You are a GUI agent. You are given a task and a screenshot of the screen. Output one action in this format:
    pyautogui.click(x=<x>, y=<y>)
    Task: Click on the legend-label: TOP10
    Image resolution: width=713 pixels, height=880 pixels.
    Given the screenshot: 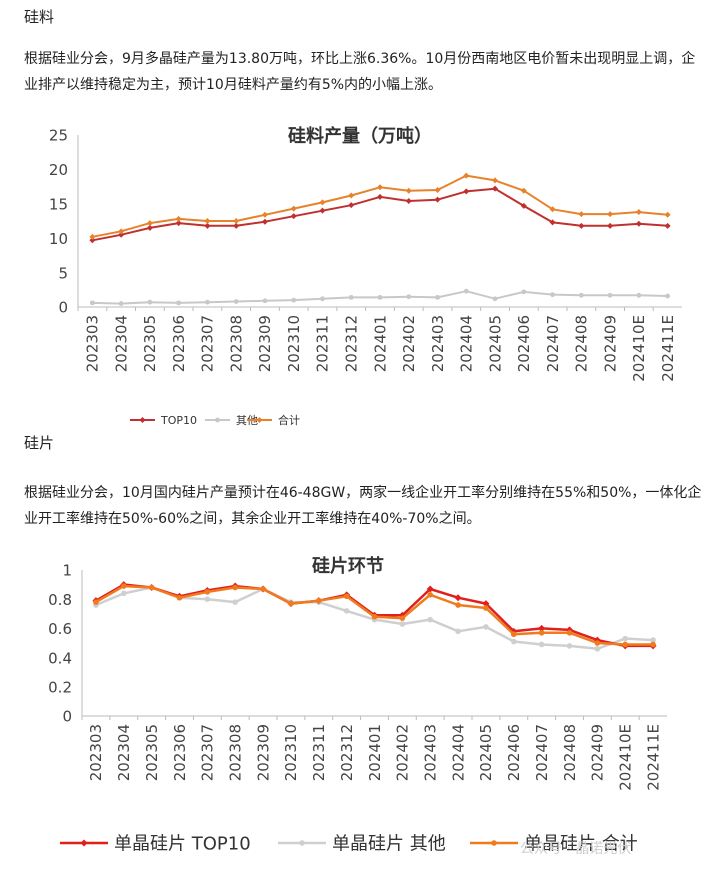 What is the action you would take?
    pyautogui.click(x=178, y=420)
    